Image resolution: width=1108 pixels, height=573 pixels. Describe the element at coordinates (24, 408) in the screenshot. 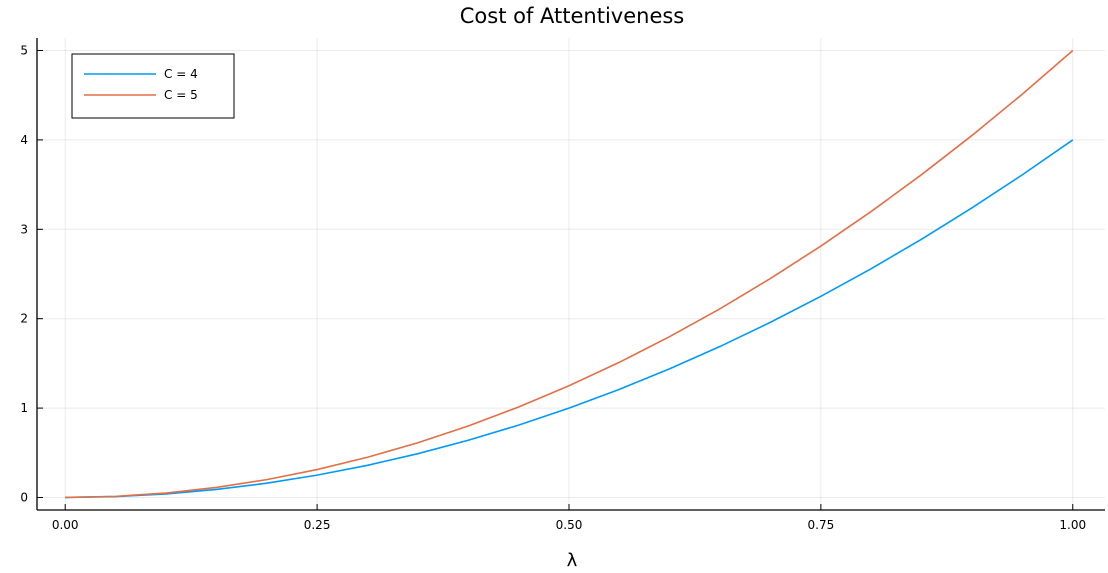

I see `y-tick-label: 1` at that location.